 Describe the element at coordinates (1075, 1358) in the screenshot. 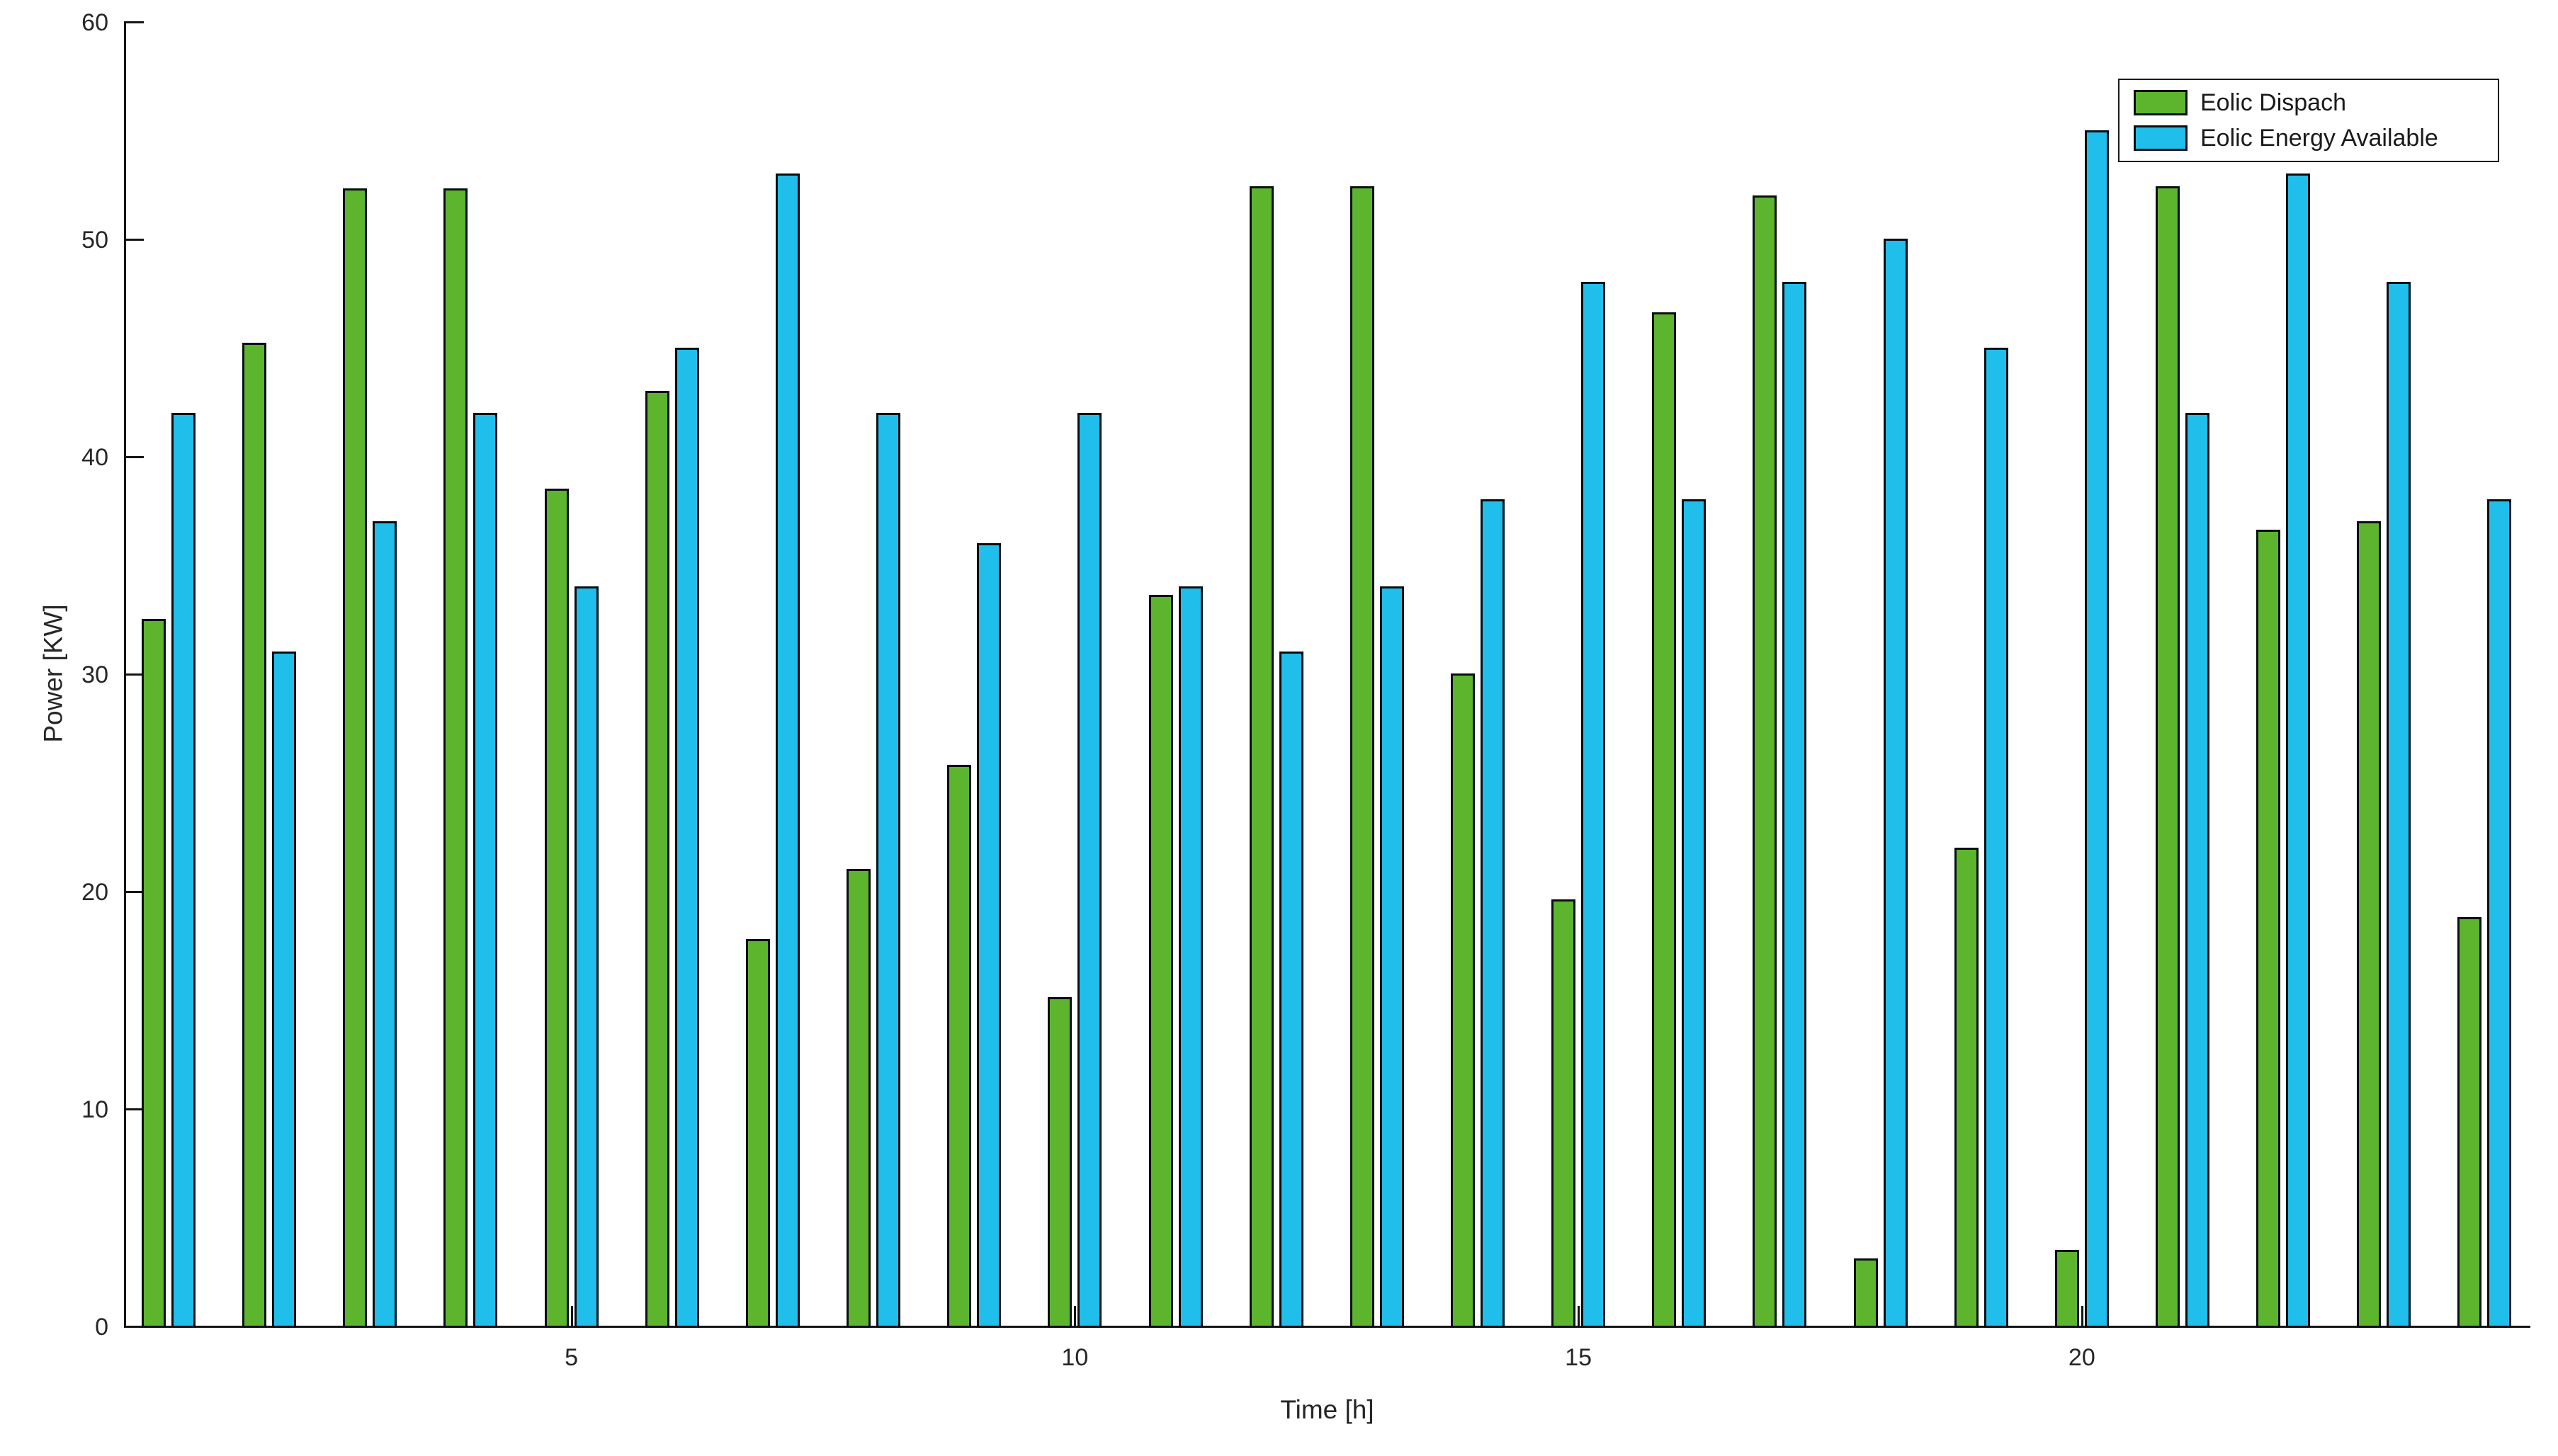

I see `x-tick-label: 10` at that location.